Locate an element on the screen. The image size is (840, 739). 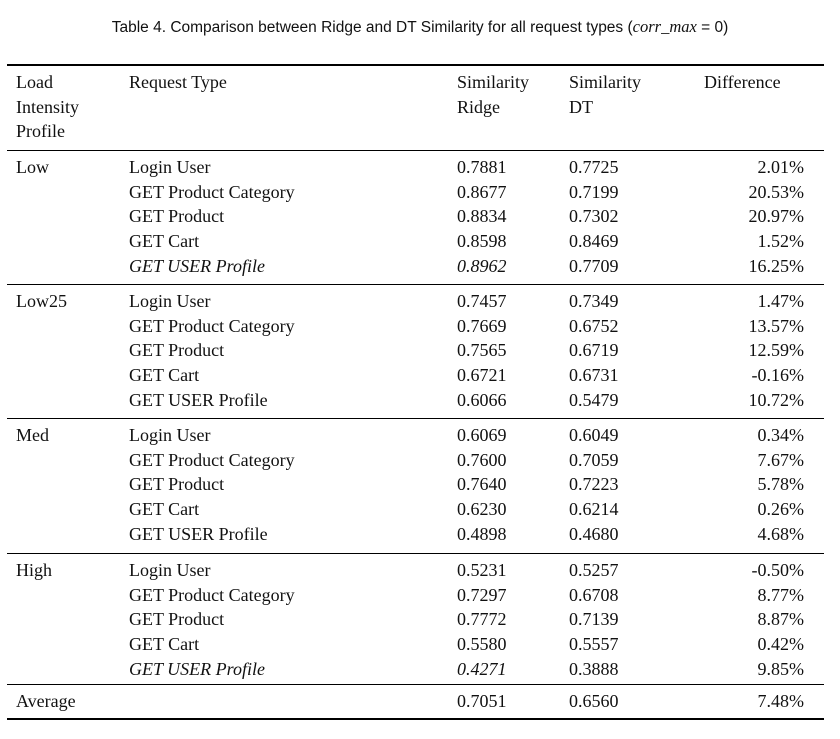
difference-cell: 10.72% is located at coordinates (776, 399).